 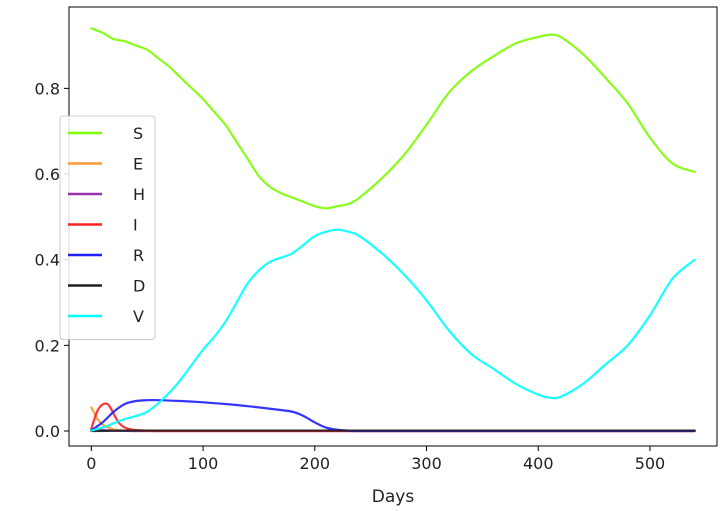 I want to click on x-tick-label: 200, so click(x=315, y=463).